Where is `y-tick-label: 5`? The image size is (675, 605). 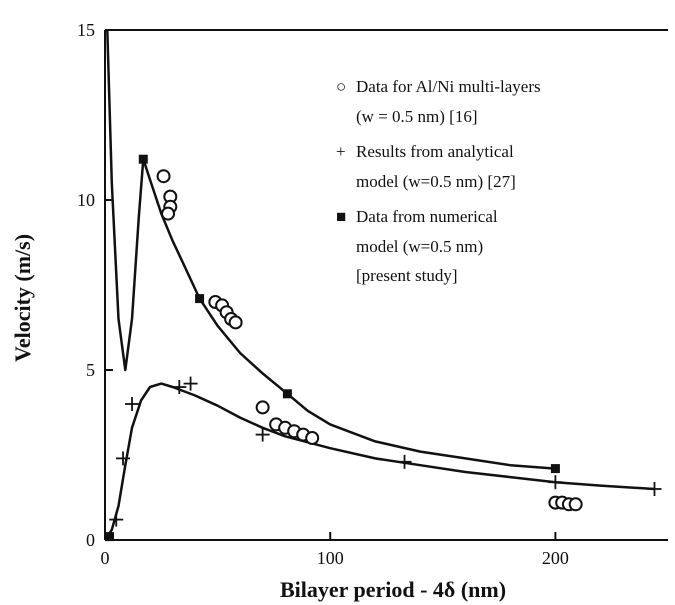
y-tick-label: 5 is located at coordinates (90, 370).